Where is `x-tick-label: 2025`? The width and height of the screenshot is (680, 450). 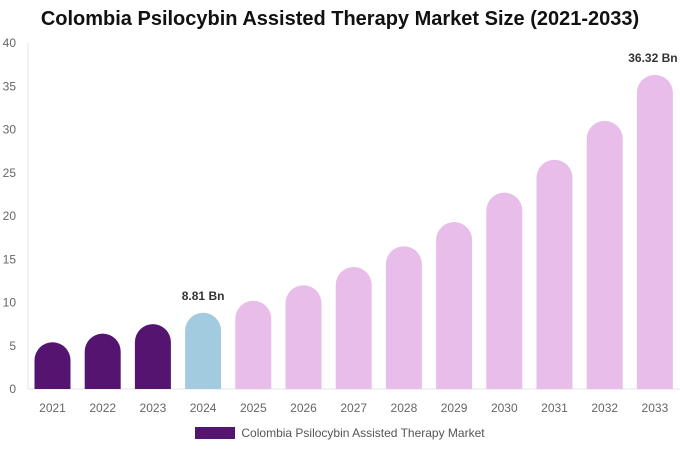
x-tick-label: 2025 is located at coordinates (253, 408).